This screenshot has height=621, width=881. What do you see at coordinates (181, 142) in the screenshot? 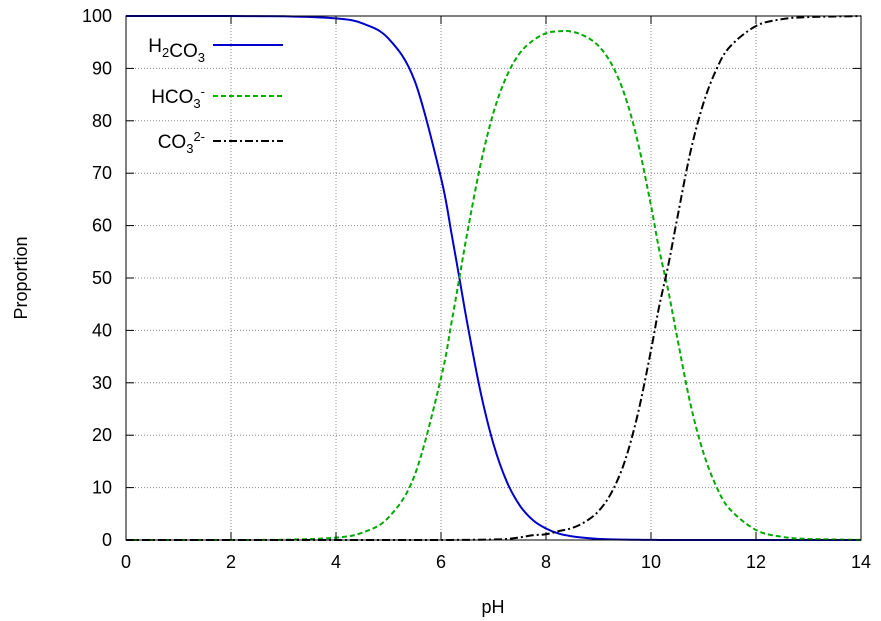
I see `legend-label-2: CO32-` at bounding box center [181, 142].